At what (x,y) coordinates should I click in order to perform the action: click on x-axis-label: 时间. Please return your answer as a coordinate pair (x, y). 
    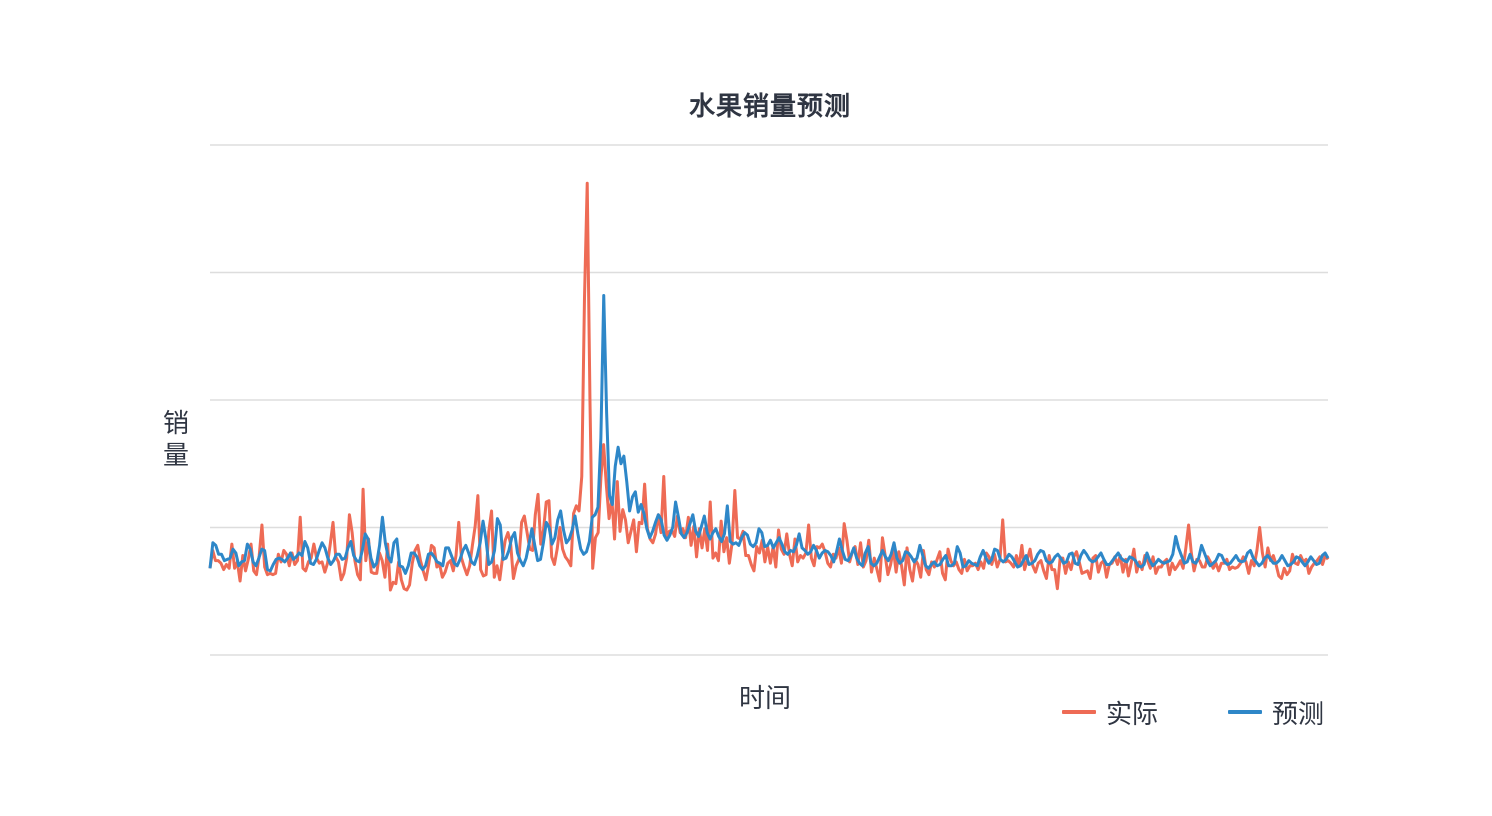
    Looking at the image, I should click on (764, 699).